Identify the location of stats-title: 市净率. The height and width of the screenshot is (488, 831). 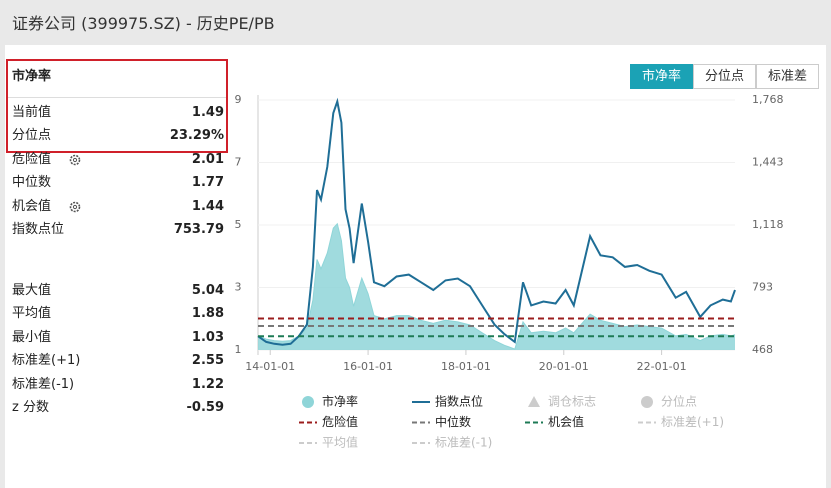
(32, 76).